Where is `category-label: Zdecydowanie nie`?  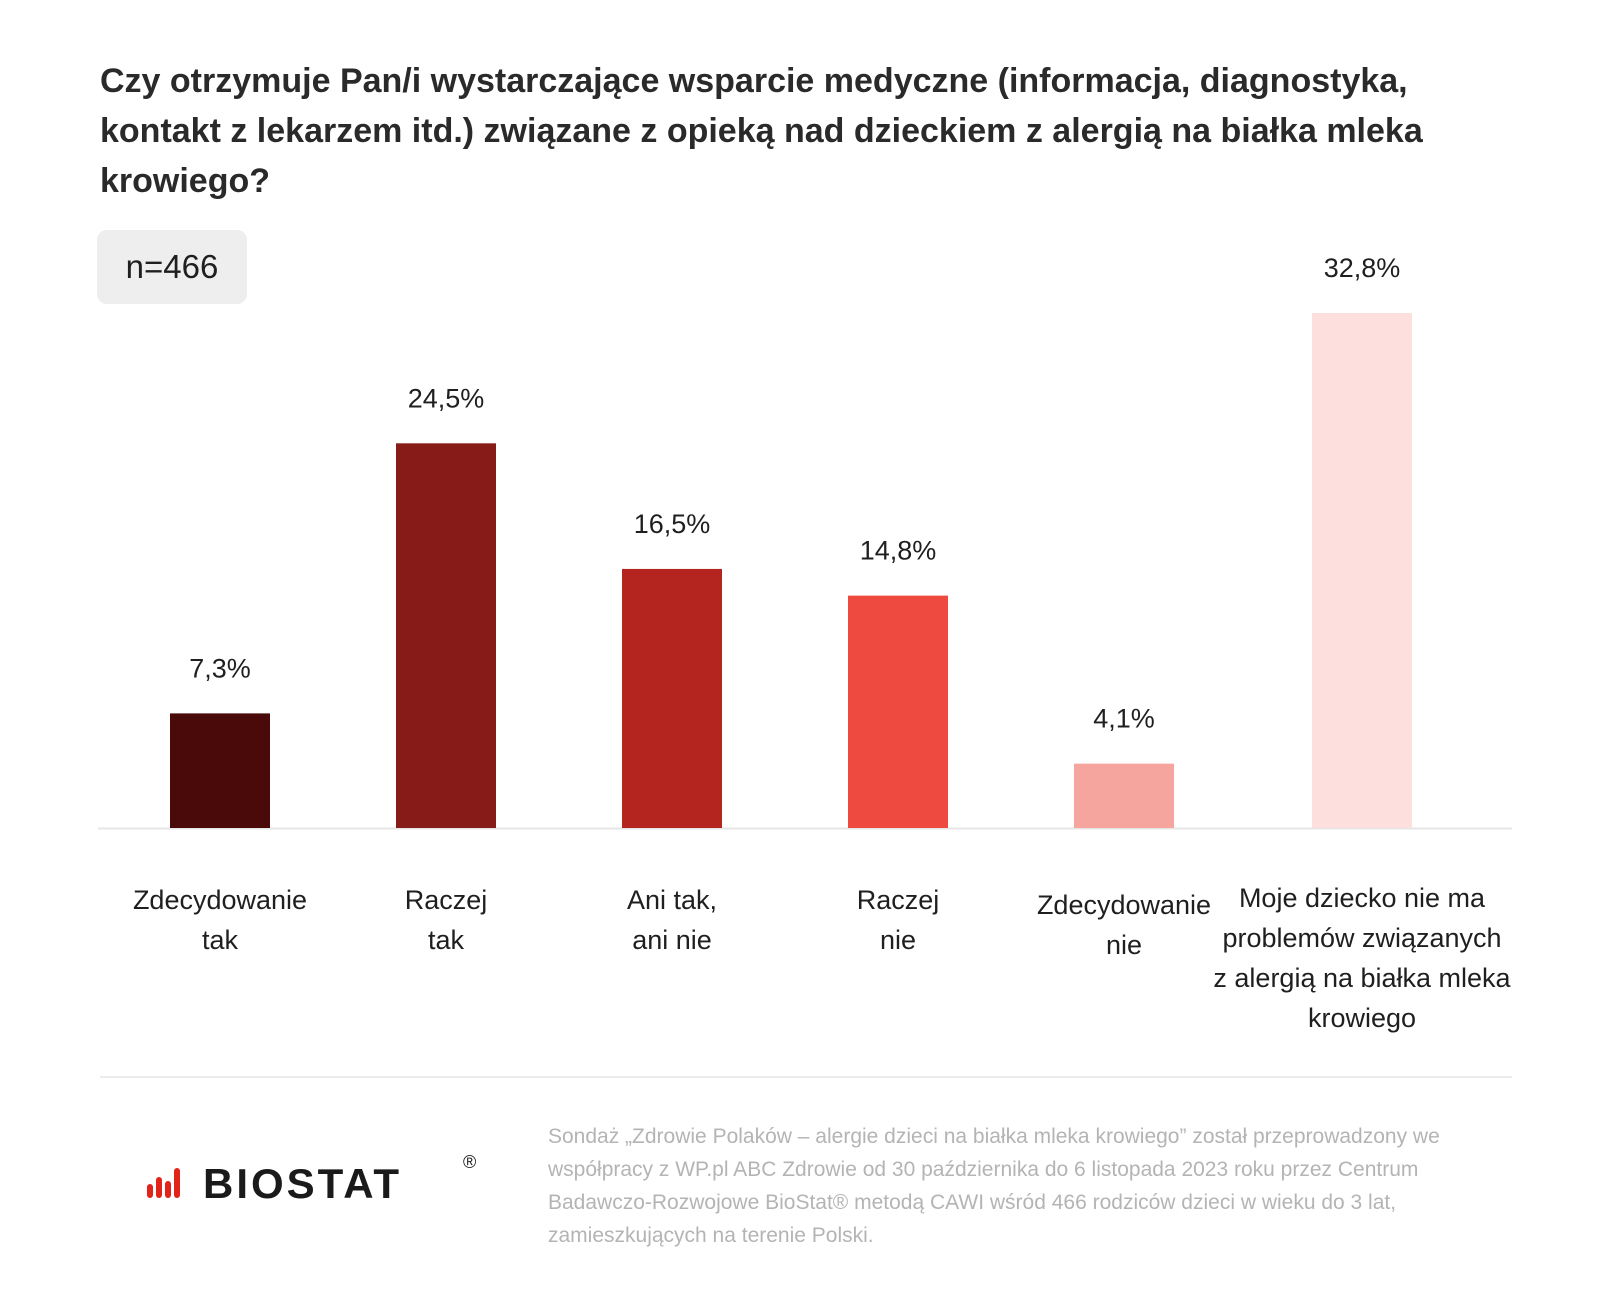 category-label: Zdecydowanie nie is located at coordinates (1124, 925).